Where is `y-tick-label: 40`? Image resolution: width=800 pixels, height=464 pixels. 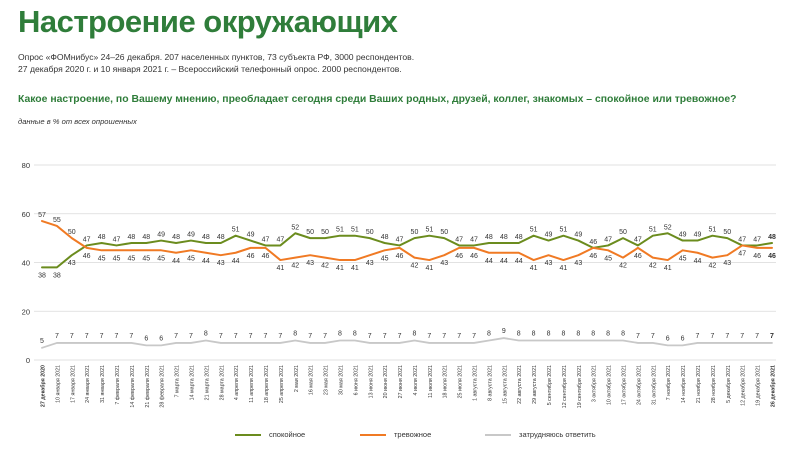
y-tick-label: 40 is located at coordinates (26, 263).